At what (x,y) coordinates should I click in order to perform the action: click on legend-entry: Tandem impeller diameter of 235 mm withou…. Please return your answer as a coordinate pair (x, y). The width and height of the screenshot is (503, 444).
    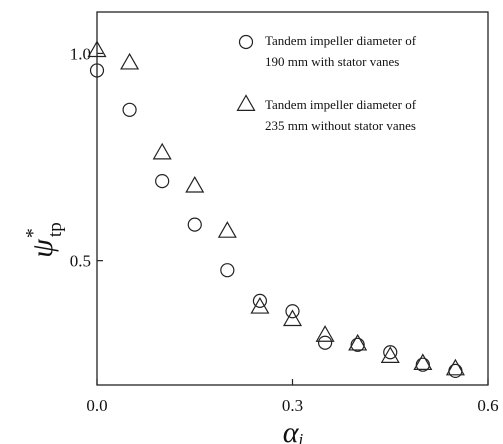
    Looking at the image, I should click on (326, 113).